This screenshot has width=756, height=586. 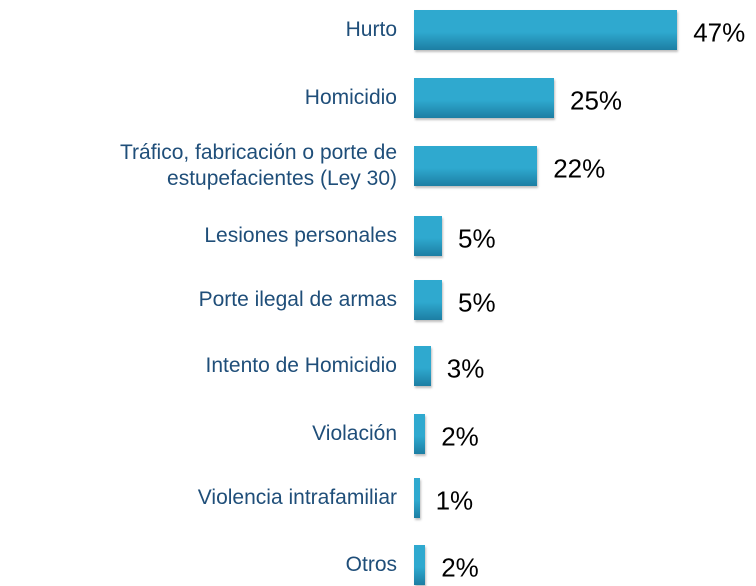 I want to click on value-label: 22%, so click(x=579, y=168).